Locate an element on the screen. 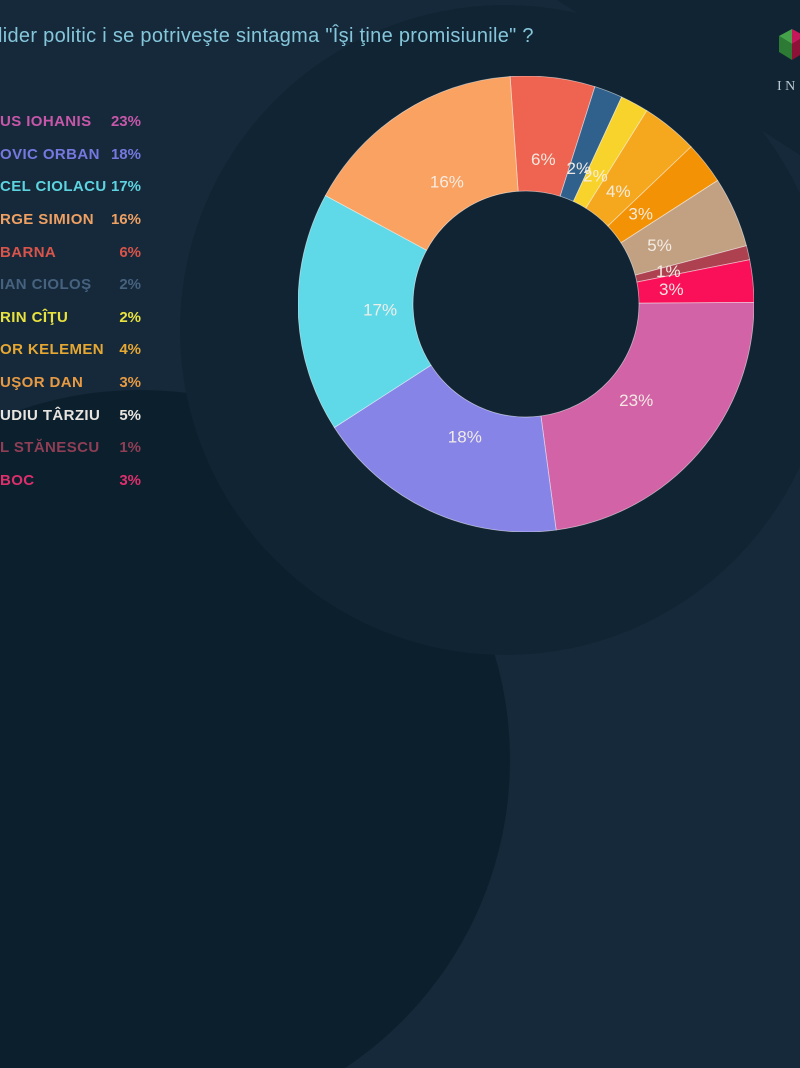 The height and width of the screenshot is (1068, 800). legend-name: BARNA is located at coordinates (28, 252).